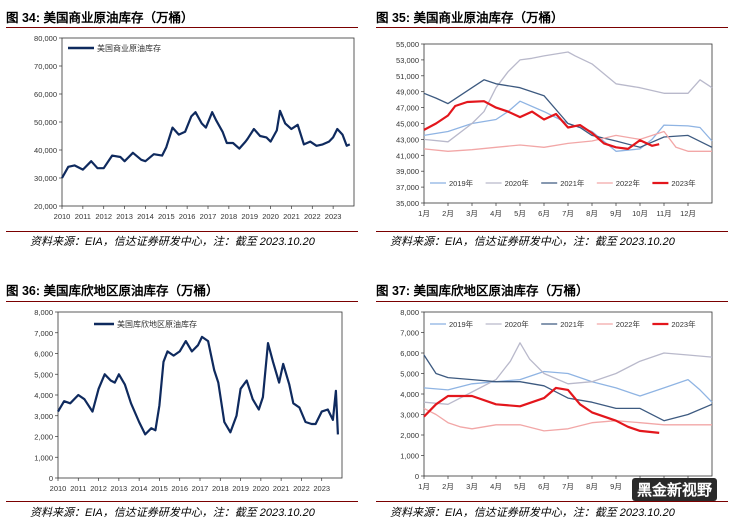 This screenshot has width=736, height=522. I want to click on y-tick-label: 80,000, so click(45, 38).